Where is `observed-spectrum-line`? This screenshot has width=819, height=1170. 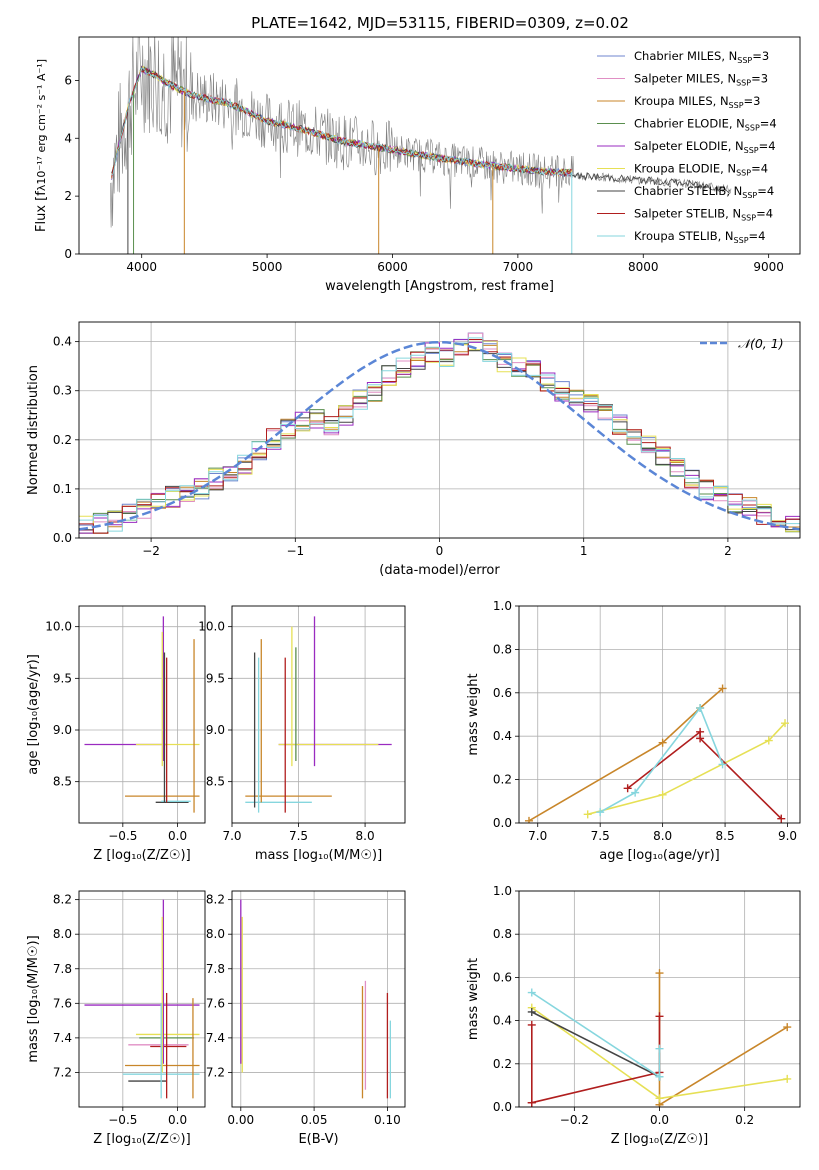
observed-spectrum-line is located at coordinates (421, 132).